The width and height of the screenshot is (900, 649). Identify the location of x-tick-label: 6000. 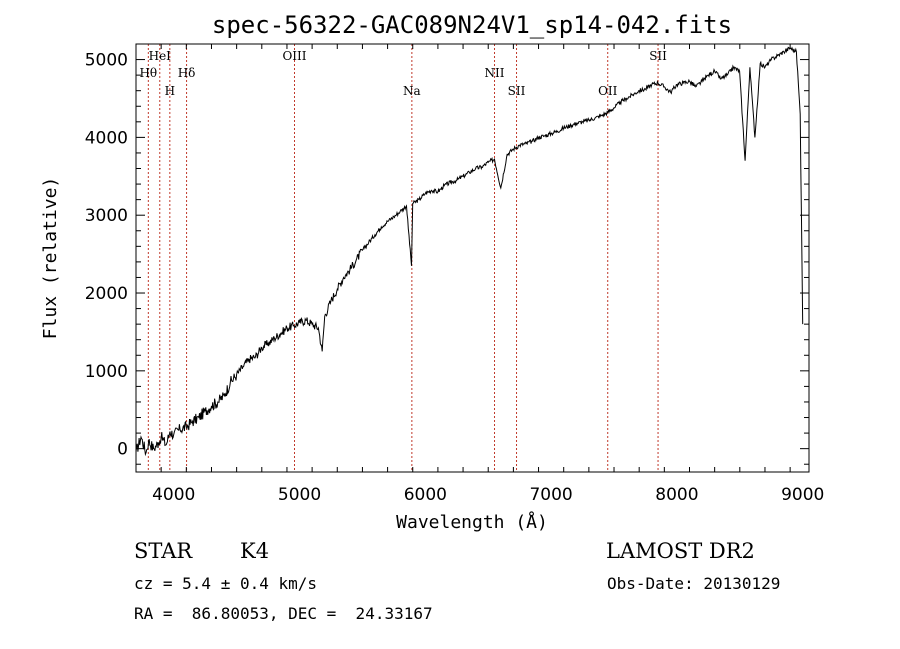
(425, 495).